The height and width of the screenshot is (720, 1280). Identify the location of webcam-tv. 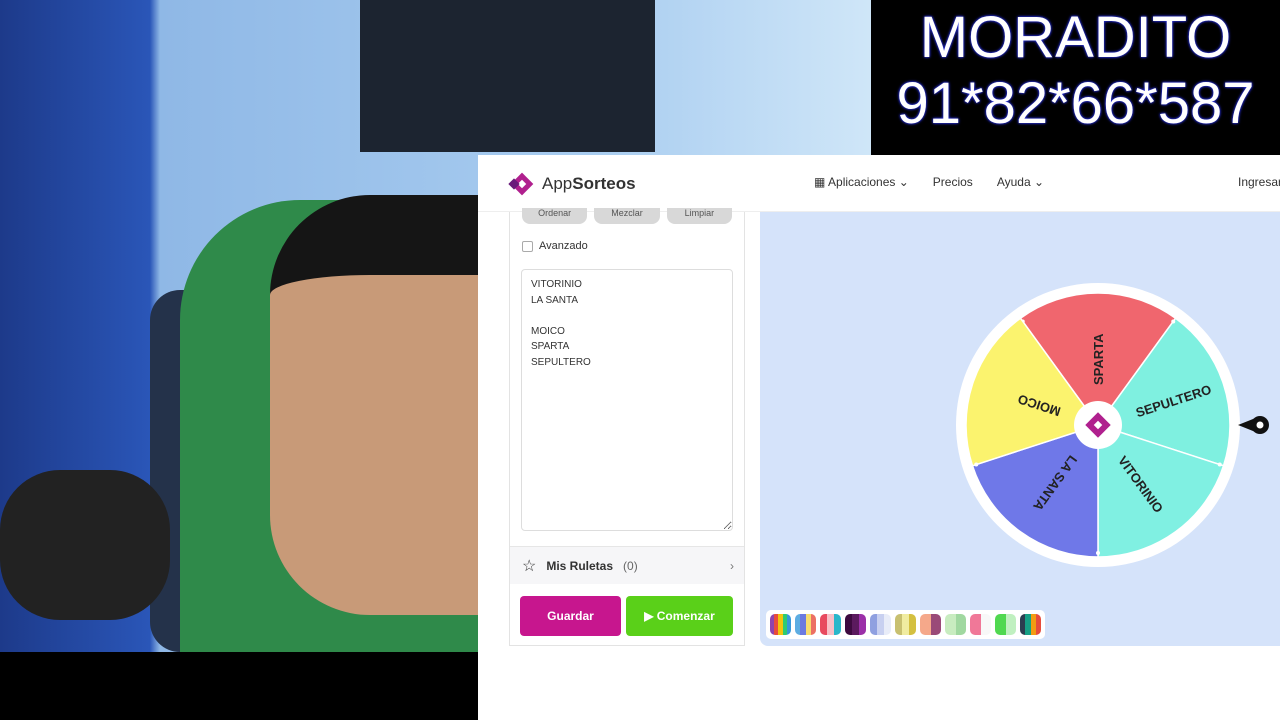
(507, 76).